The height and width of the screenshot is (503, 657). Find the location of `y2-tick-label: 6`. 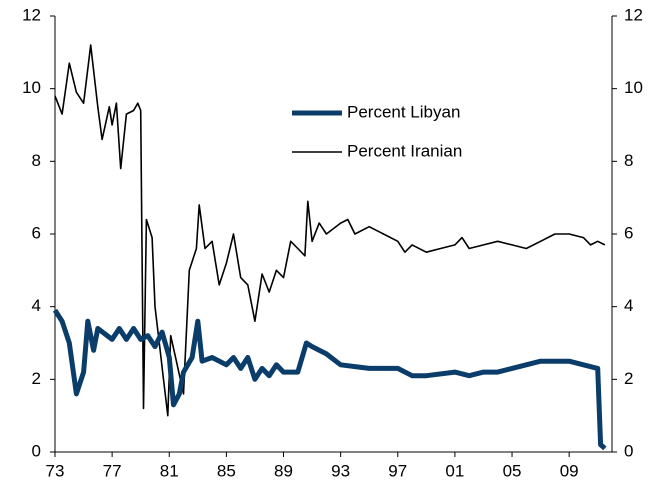

y2-tick-label: 6 is located at coordinates (628, 232).